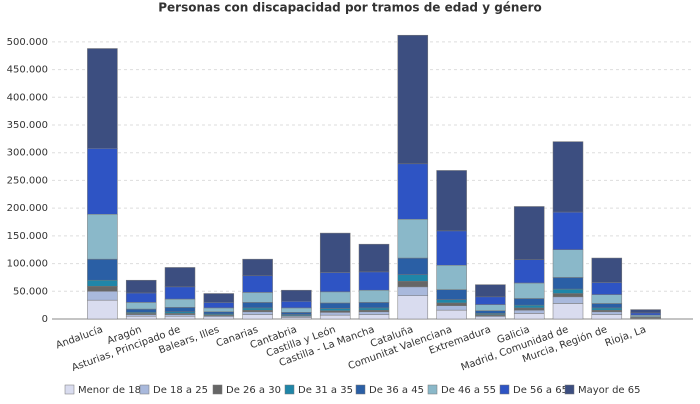 This screenshot has width=700, height=404. I want to click on y-tick-label: 150.000, so click(27, 236).